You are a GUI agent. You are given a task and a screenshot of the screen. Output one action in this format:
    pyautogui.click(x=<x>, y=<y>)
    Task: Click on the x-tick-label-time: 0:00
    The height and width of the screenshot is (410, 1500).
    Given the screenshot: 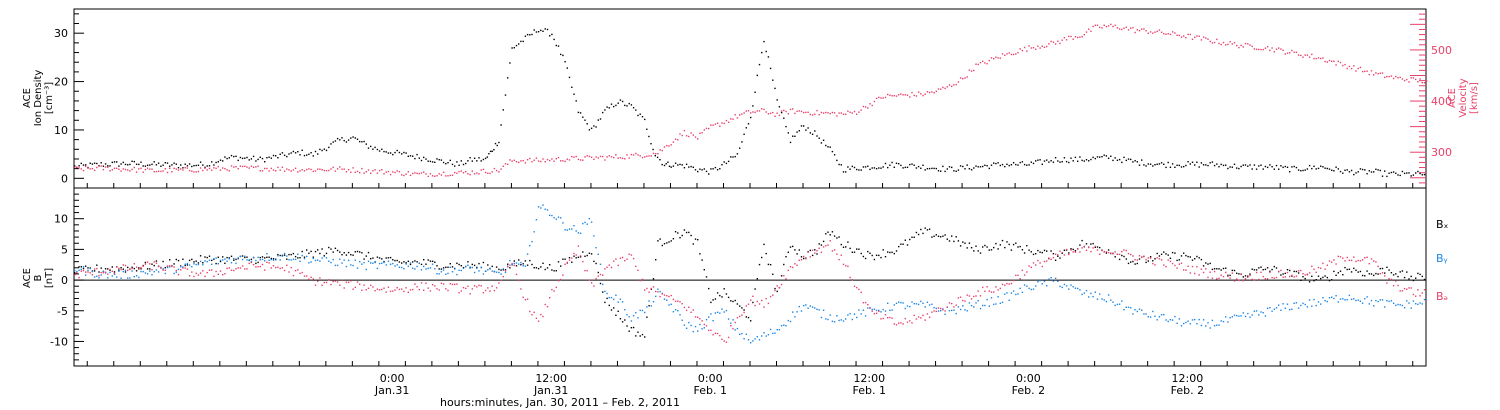 What is the action you would take?
    pyautogui.click(x=710, y=378)
    